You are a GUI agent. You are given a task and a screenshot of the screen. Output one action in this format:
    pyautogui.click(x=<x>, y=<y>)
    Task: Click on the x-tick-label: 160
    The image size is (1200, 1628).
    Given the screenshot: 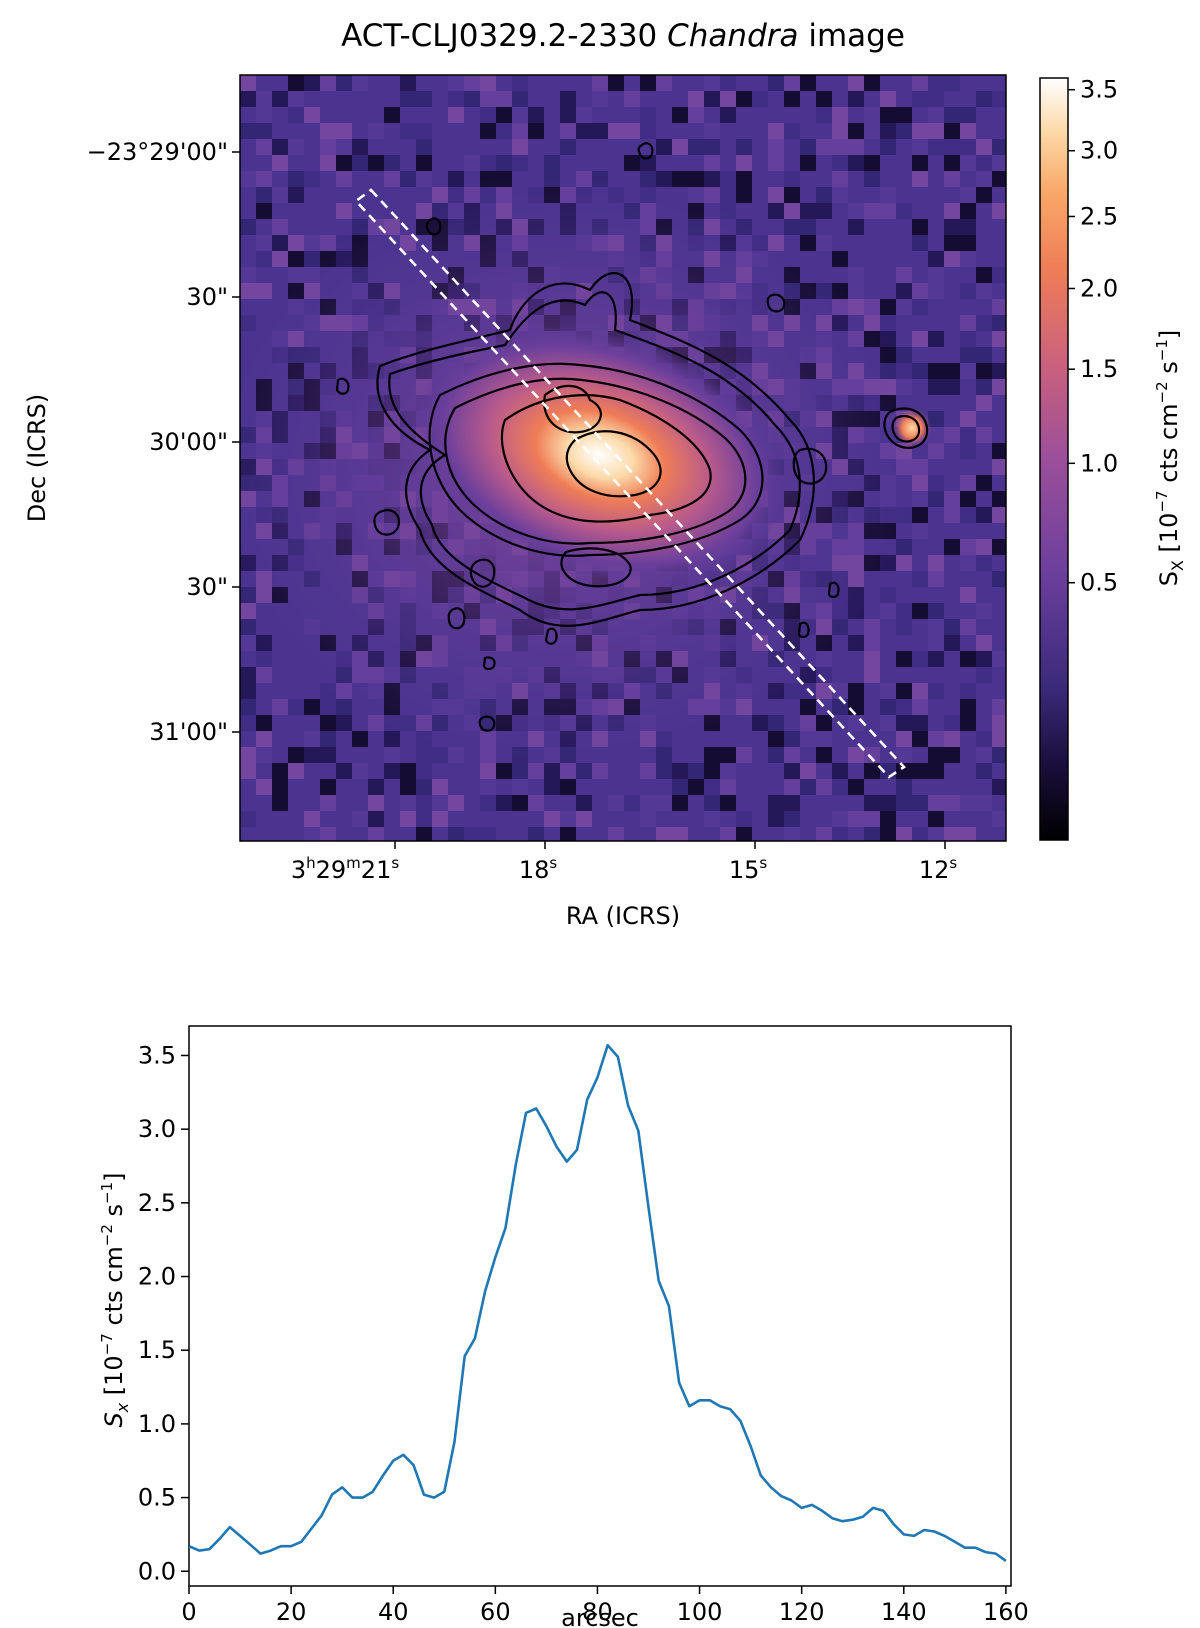 What is the action you would take?
    pyautogui.click(x=1006, y=1612)
    